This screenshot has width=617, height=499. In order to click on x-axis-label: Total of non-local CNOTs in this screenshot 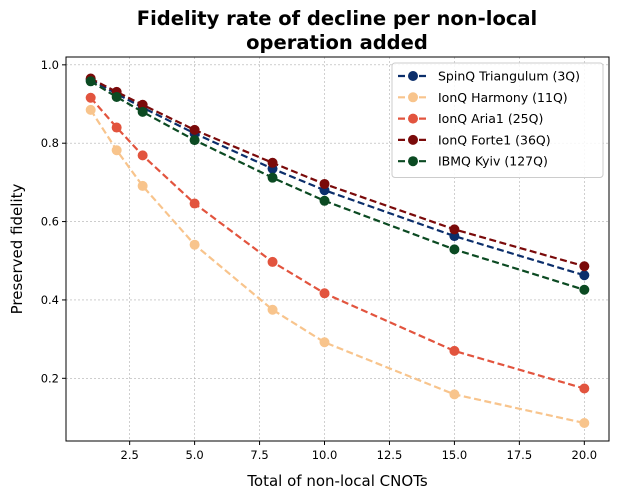, I will do `click(337, 481)`.